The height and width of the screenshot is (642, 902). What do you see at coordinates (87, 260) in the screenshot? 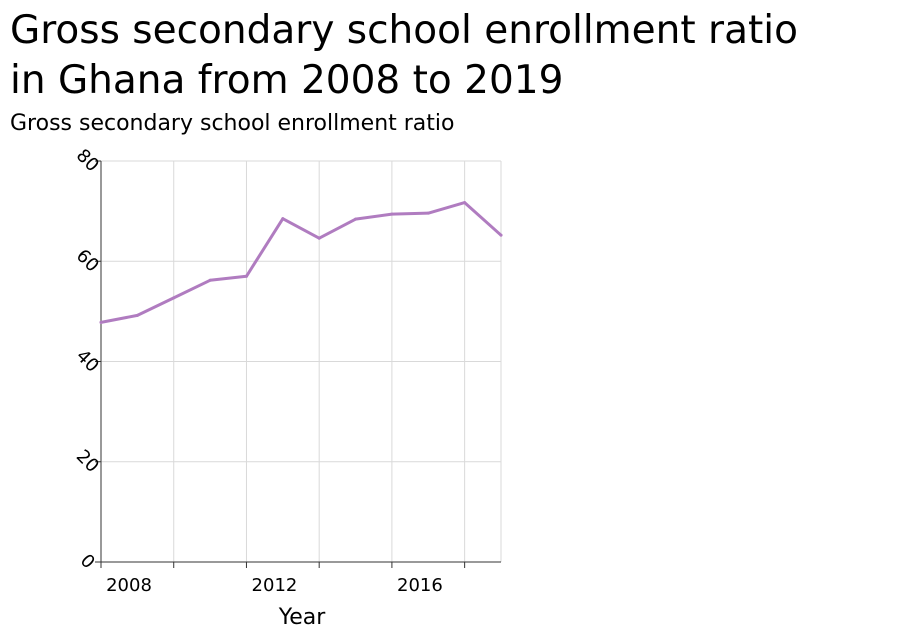
I see `y-tick-label: 60` at bounding box center [87, 260].